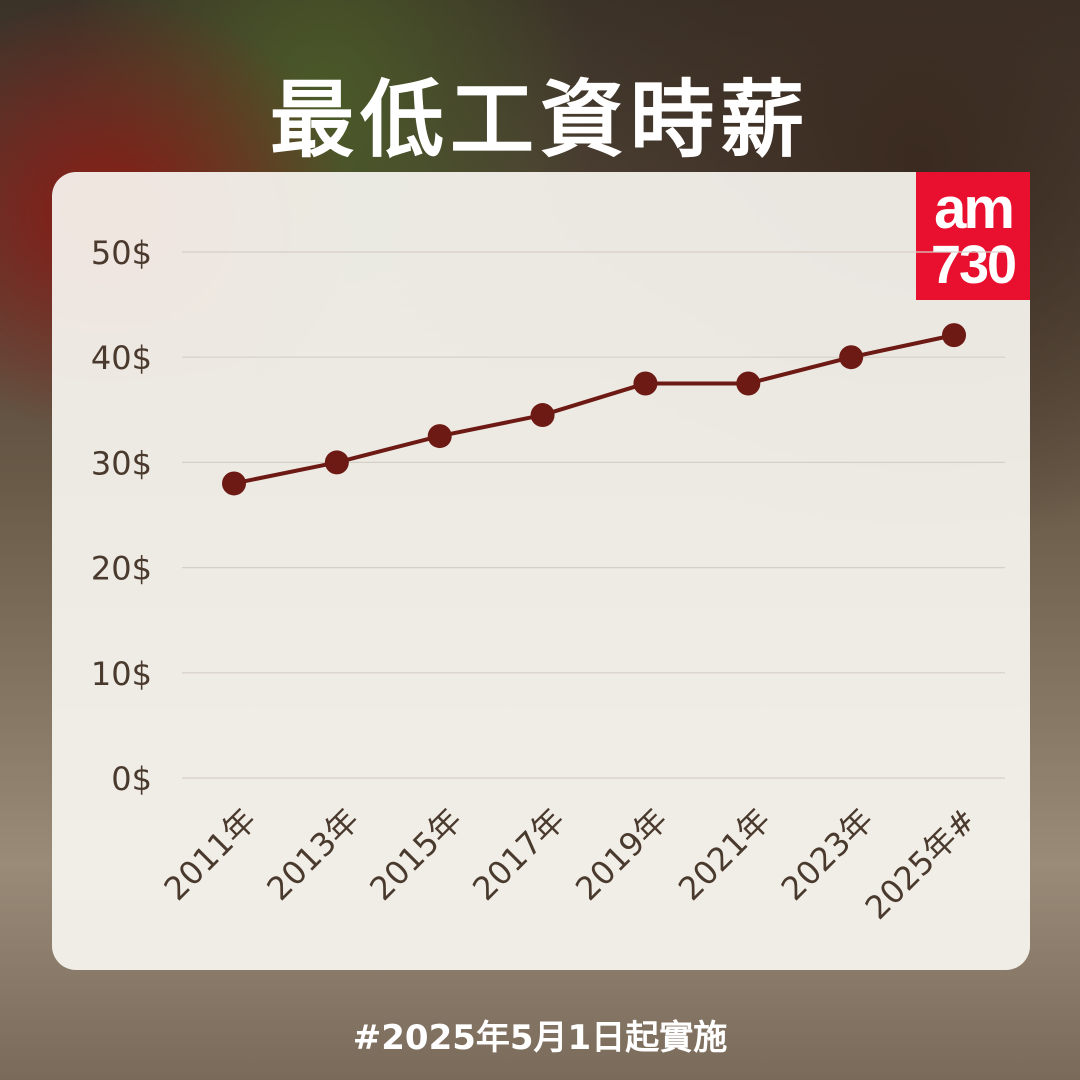 Image resolution: width=1080 pixels, height=1080 pixels. What do you see at coordinates (415, 854) in the screenshot?
I see `x-tick-label: 2015年` at bounding box center [415, 854].